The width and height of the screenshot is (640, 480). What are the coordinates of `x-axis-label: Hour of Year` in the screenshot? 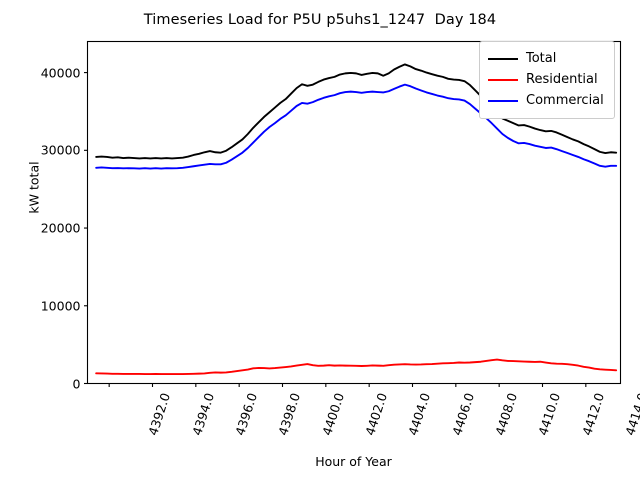 It's located at (353, 461).